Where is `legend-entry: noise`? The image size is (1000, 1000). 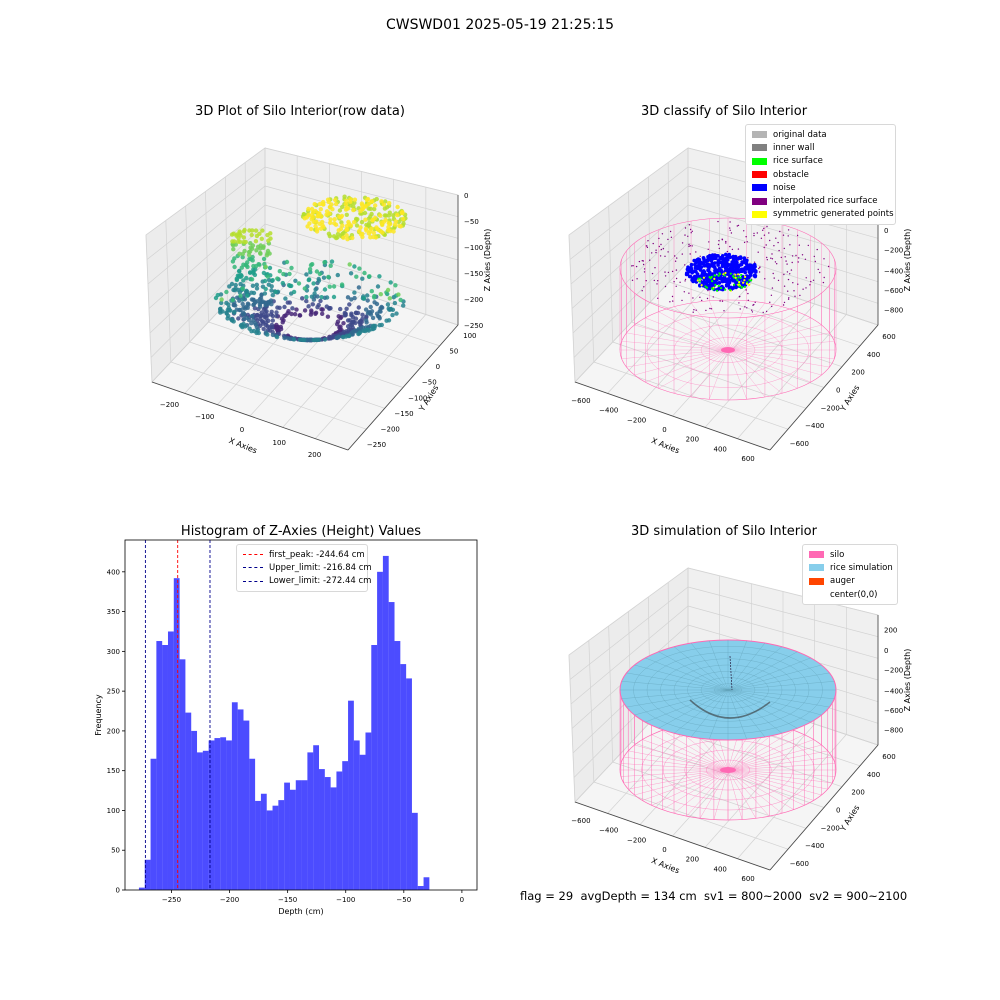 legend-entry: noise is located at coordinates (820, 187).